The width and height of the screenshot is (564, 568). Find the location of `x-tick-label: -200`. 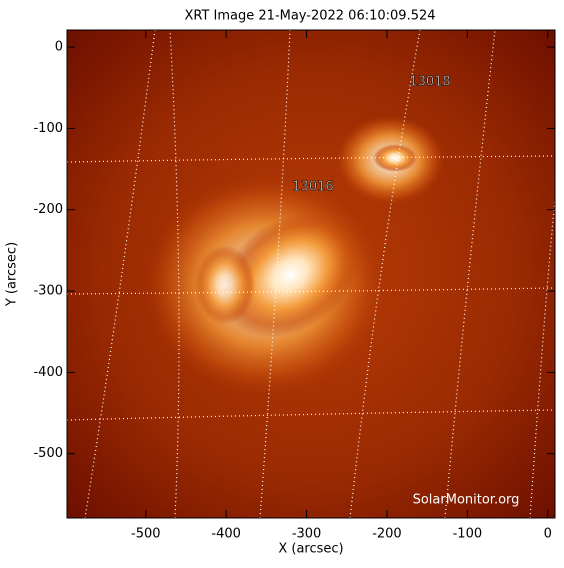

x-tick-label: -200 is located at coordinates (387, 534).